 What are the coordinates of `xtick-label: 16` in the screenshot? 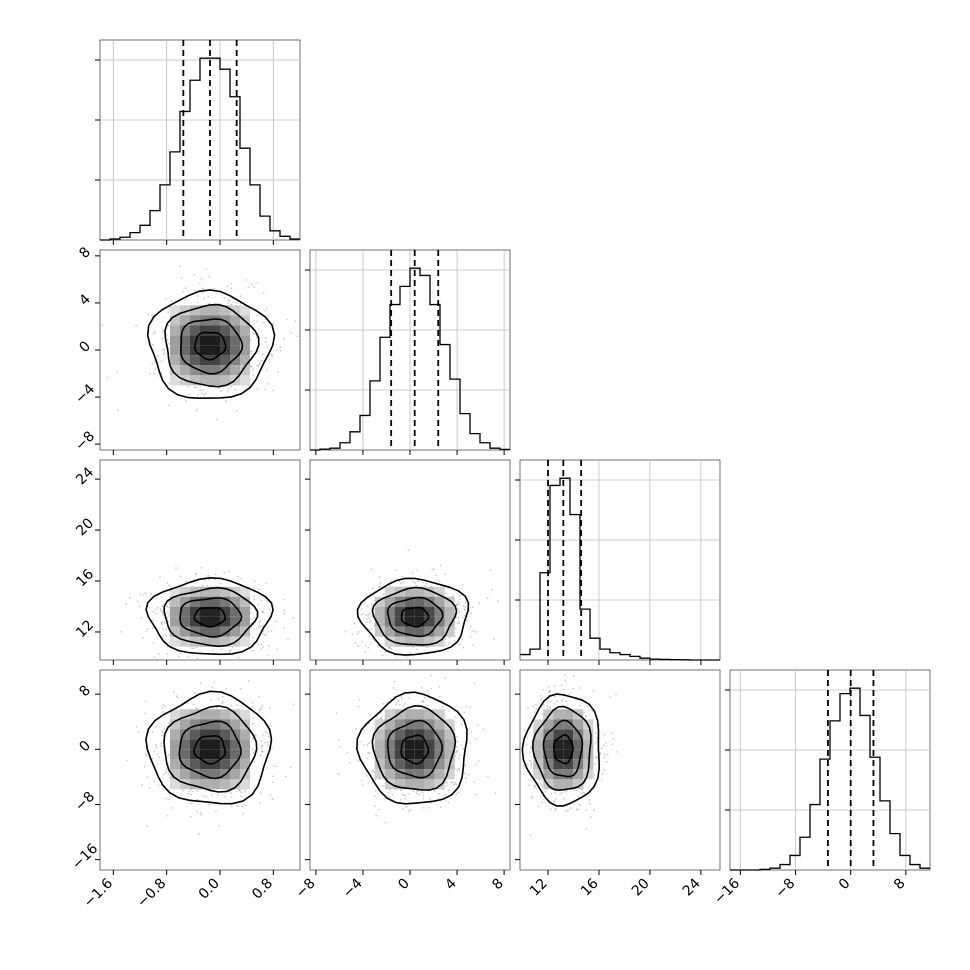 It's located at (590, 887).